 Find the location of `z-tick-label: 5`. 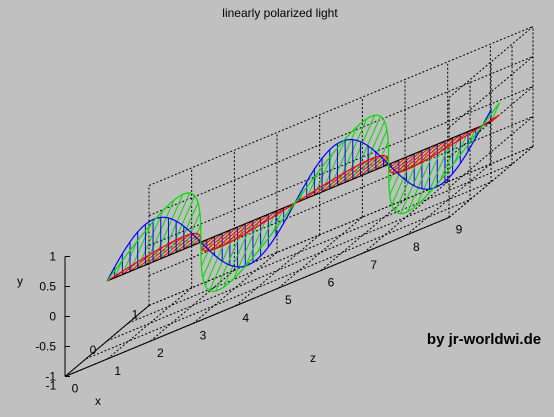

z-tick-label: 5 is located at coordinates (288, 300).